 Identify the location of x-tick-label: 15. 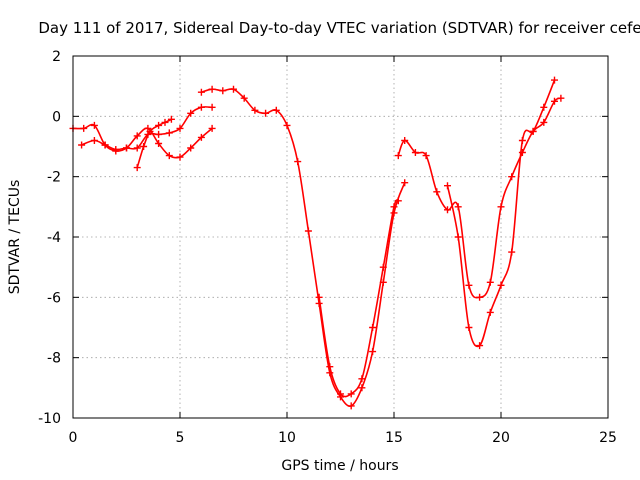
(394, 438).